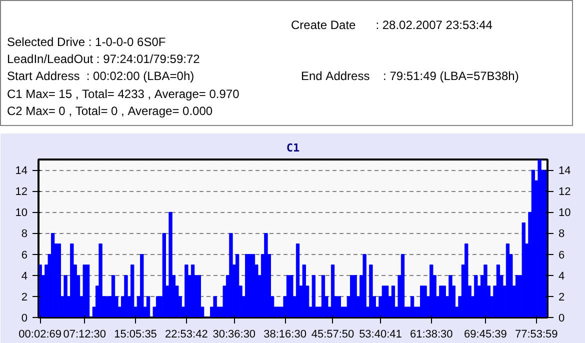 The image size is (585, 343). Describe the element at coordinates (564, 171) in the screenshot. I see `y2-tick-label: 14` at that location.